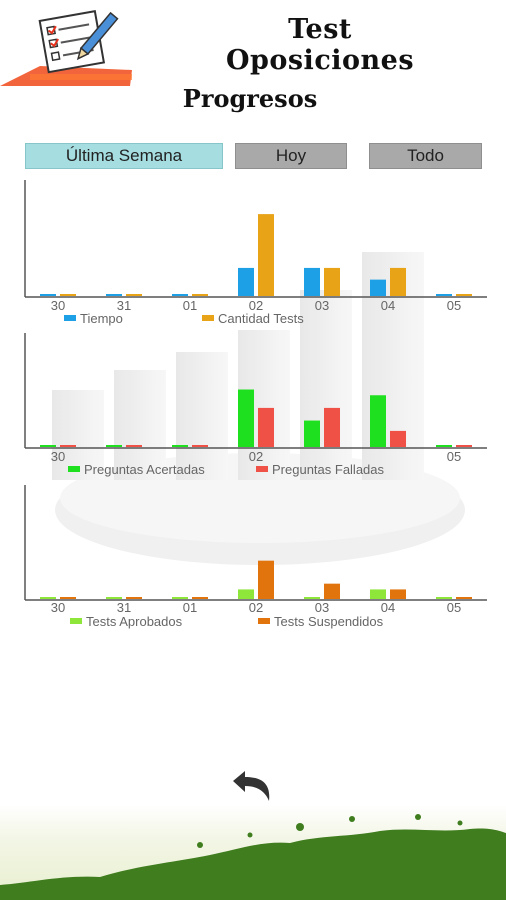 The height and width of the screenshot is (900, 506). Describe the element at coordinates (250, 98) in the screenshot. I see `page-title: Progresos` at that location.